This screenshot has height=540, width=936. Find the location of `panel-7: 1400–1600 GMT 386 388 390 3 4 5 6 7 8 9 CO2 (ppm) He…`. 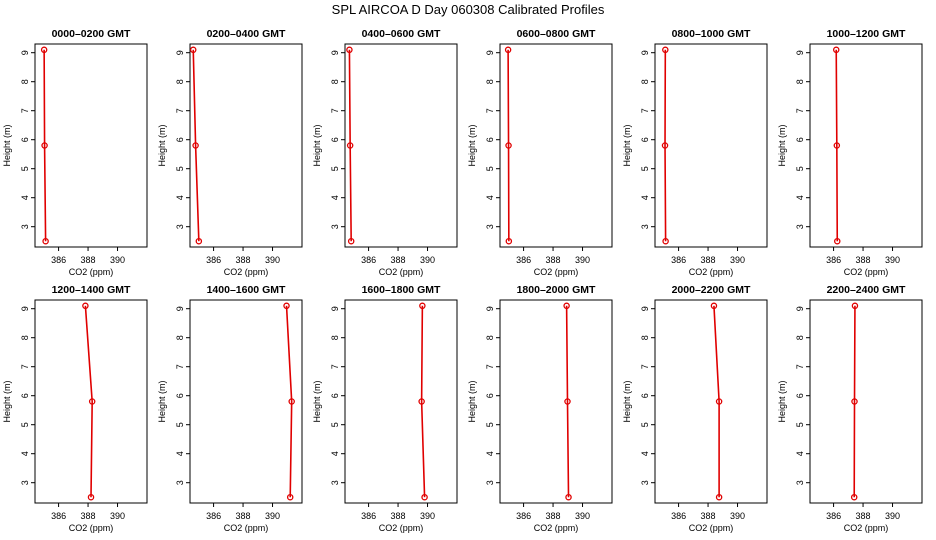

panel-7: 1400–1600 GMT 386 388 390 3 4 5 6 7 8 9 CO2 (ppm) He… is located at coordinates (230, 408).